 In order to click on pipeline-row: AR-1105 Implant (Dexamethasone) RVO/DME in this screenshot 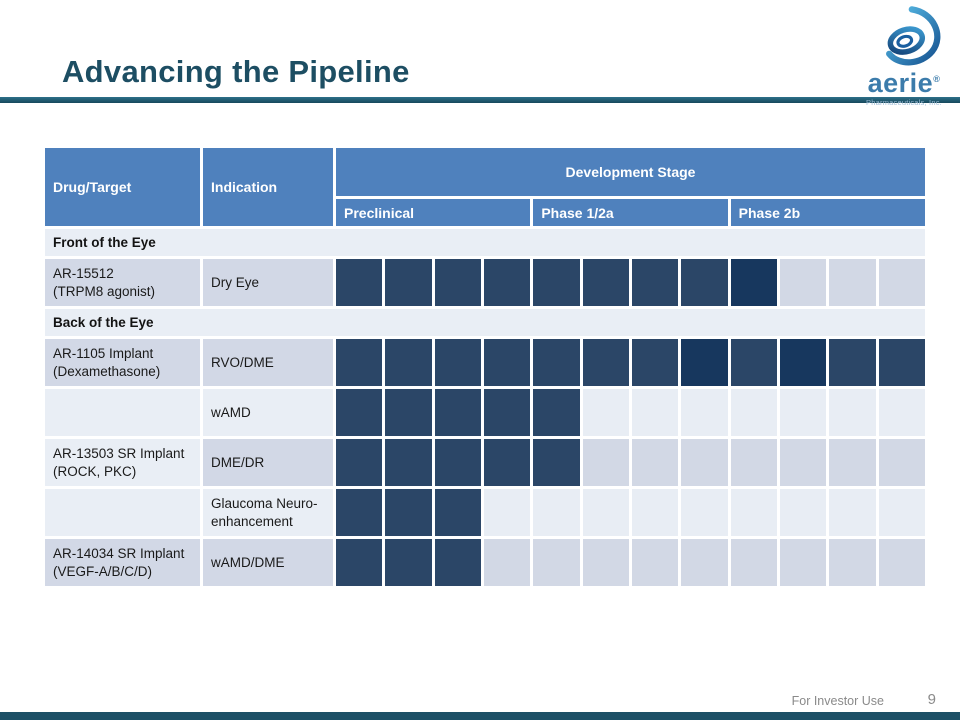, I will do `click(485, 362)`.